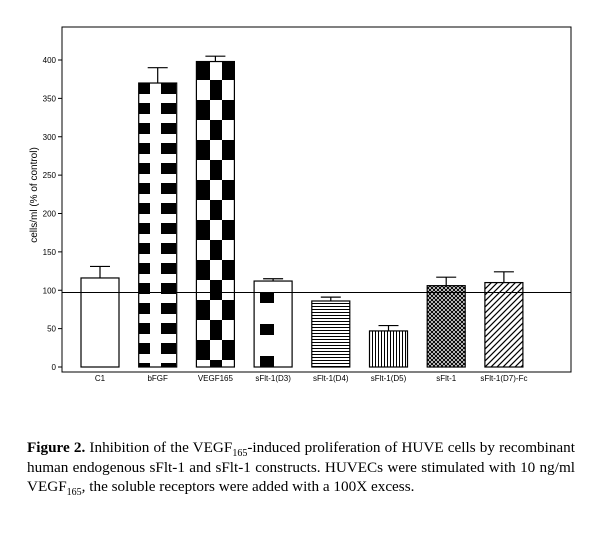  I want to click on x-tick-label: sFlt-1(D5), so click(389, 378).